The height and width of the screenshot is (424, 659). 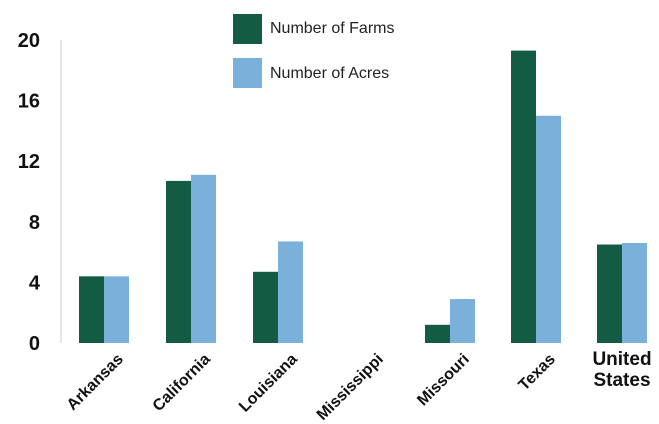 I want to click on legend: Number of Farms Number of Acres, so click(x=313, y=51).